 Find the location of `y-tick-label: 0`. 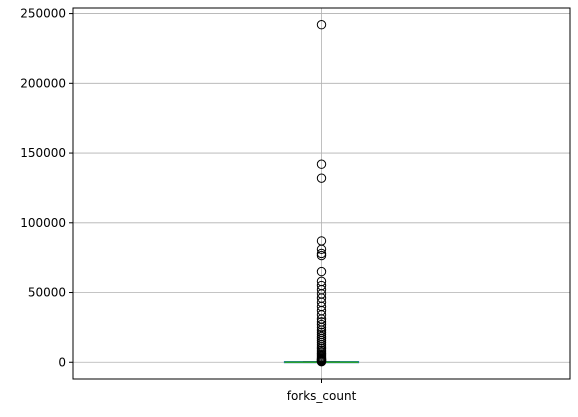

y-tick-label: 0 is located at coordinates (62, 362).